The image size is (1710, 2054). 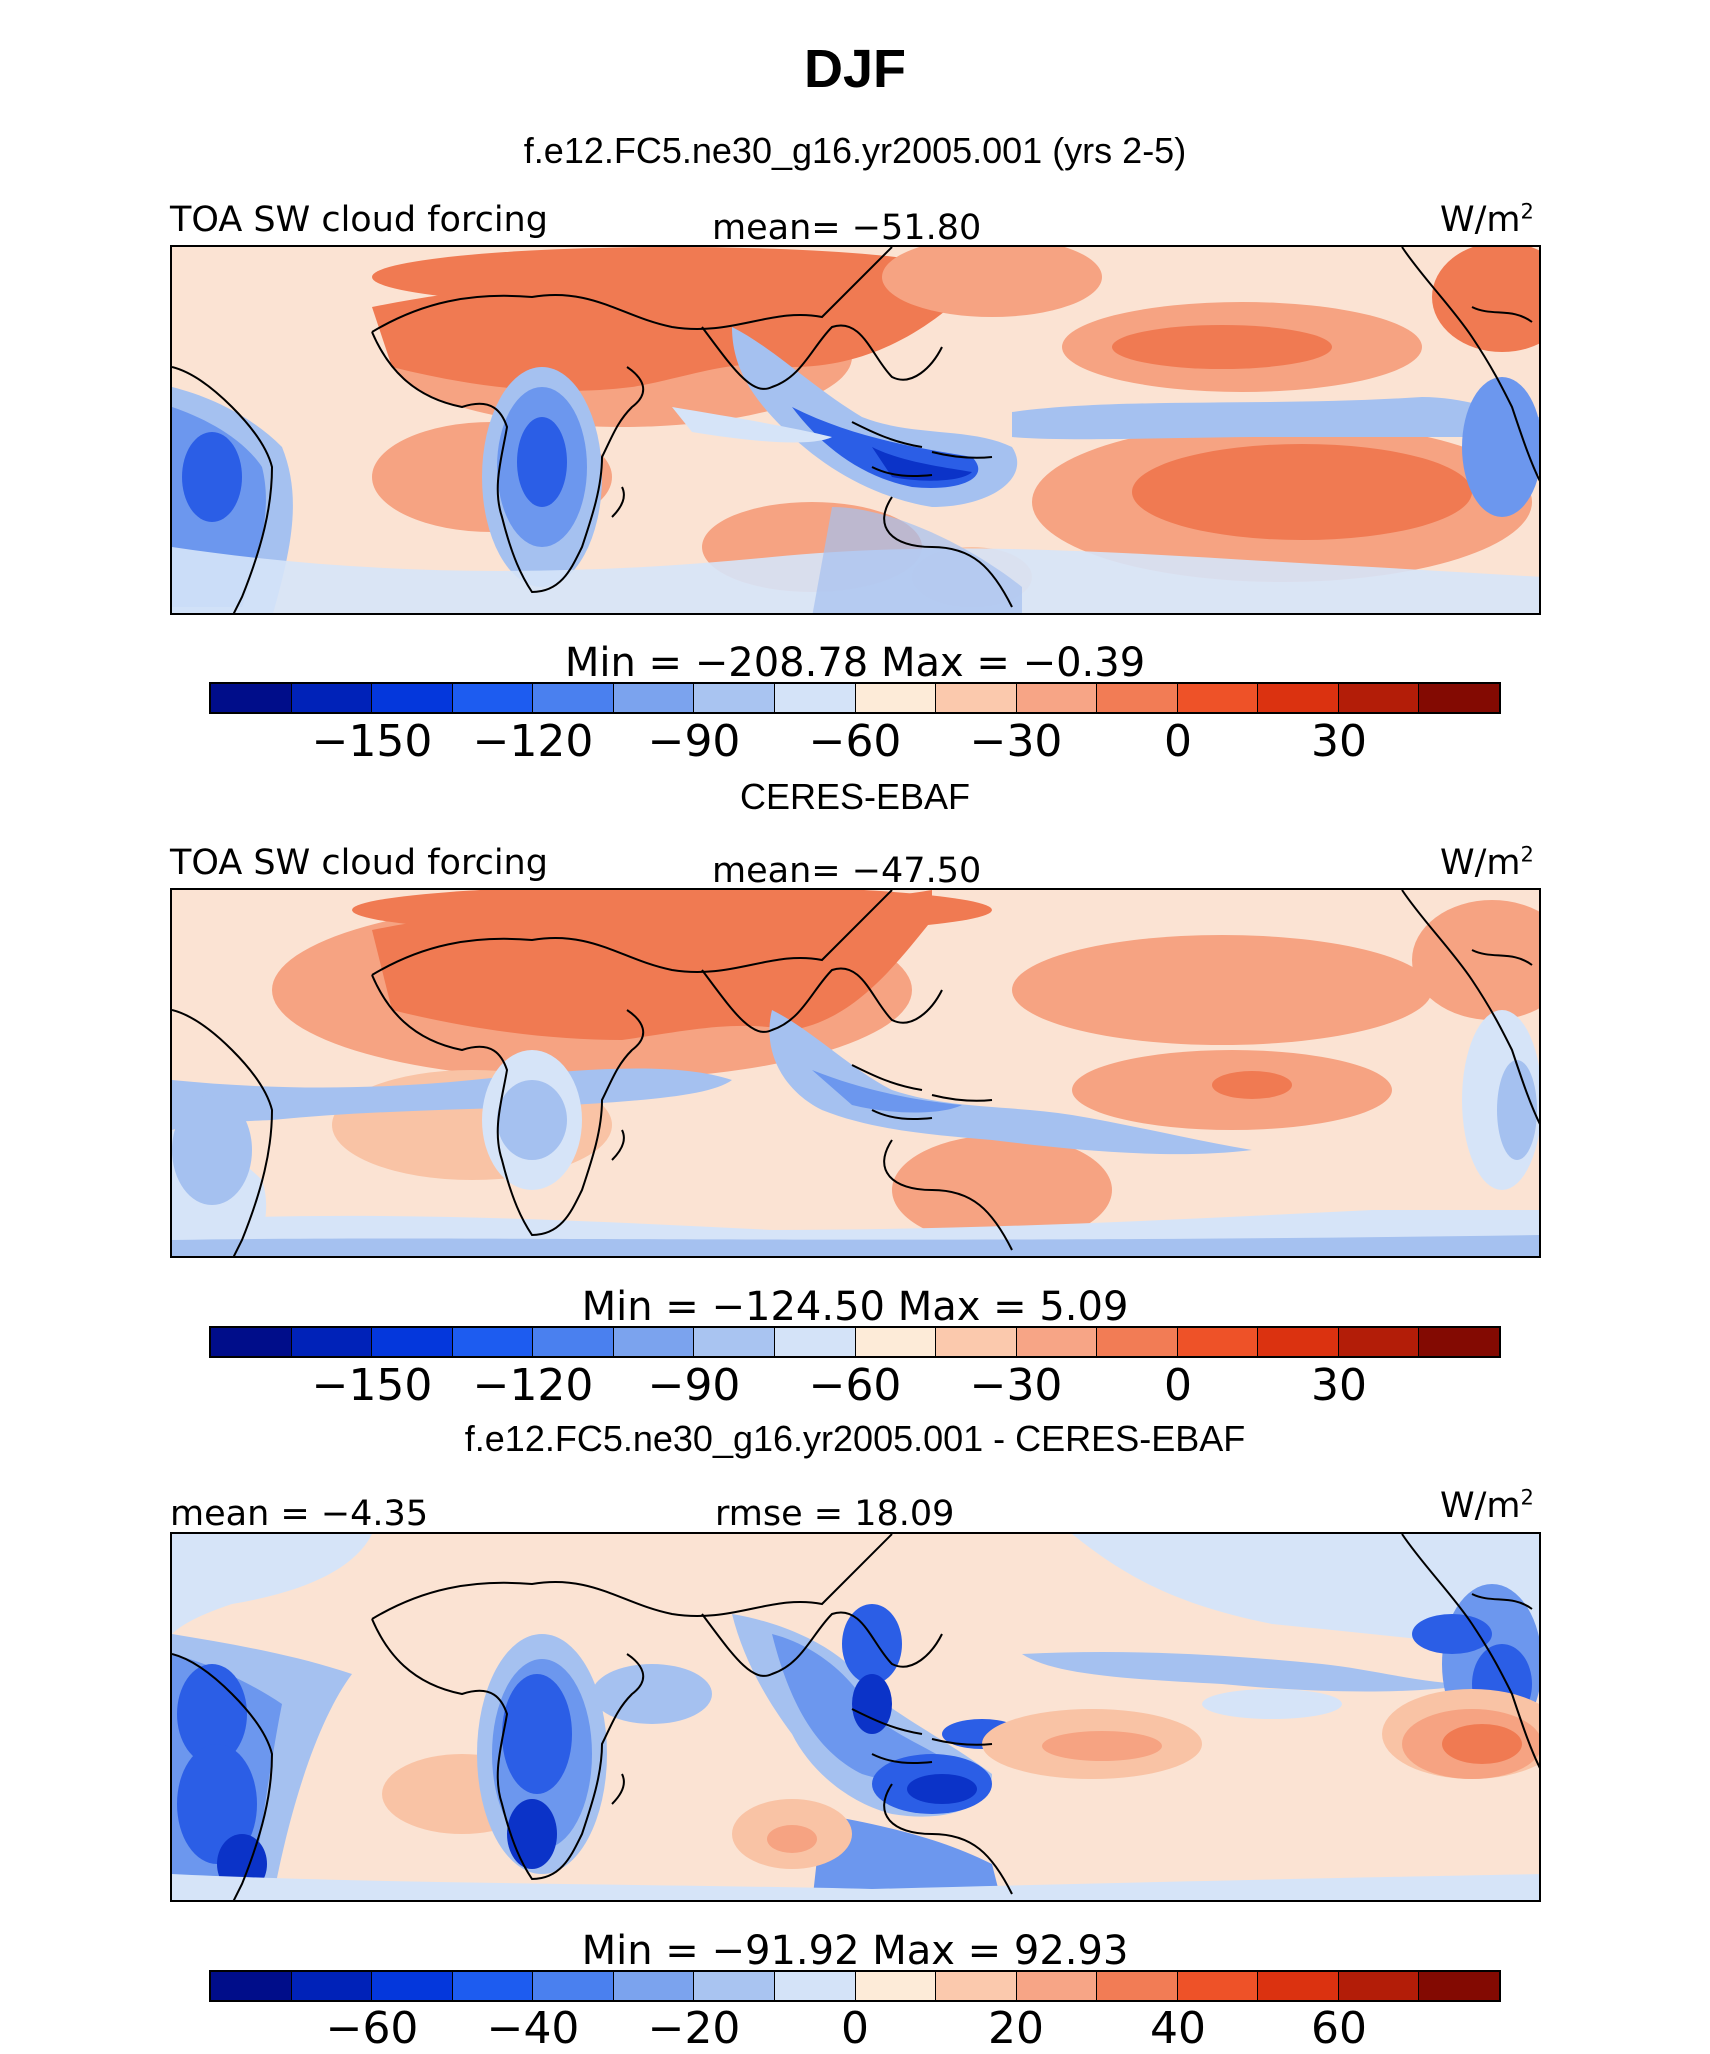 What do you see at coordinates (372, 1385) in the screenshot?
I see `panel-2-colorbar-tick-1: −150` at bounding box center [372, 1385].